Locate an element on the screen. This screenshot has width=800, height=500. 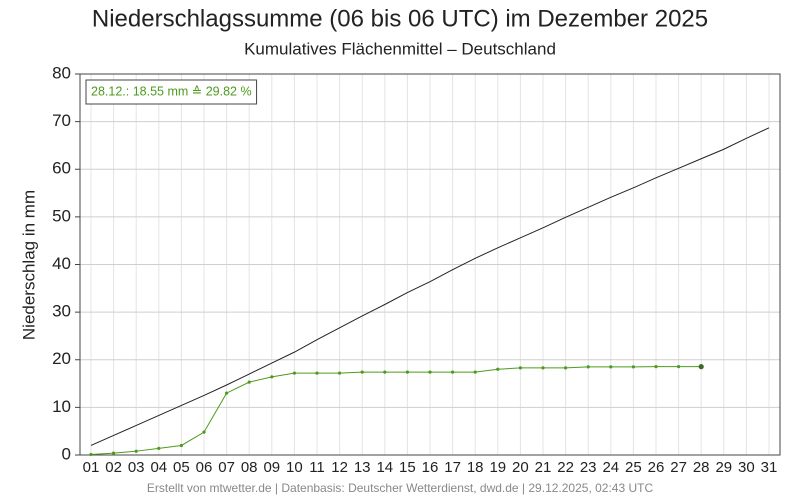
x-tick-label: 29 is located at coordinates (723, 467).